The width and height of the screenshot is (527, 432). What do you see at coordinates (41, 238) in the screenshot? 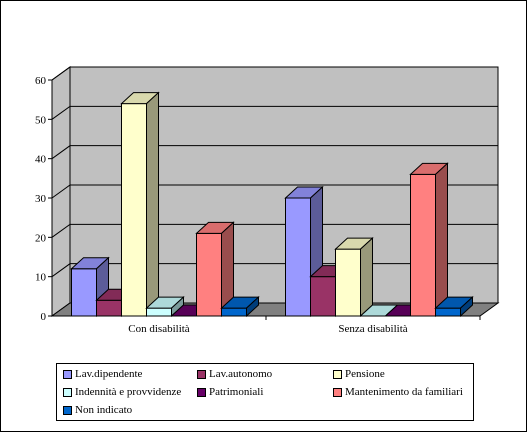
I see `y-tick-label: 20` at bounding box center [41, 238].